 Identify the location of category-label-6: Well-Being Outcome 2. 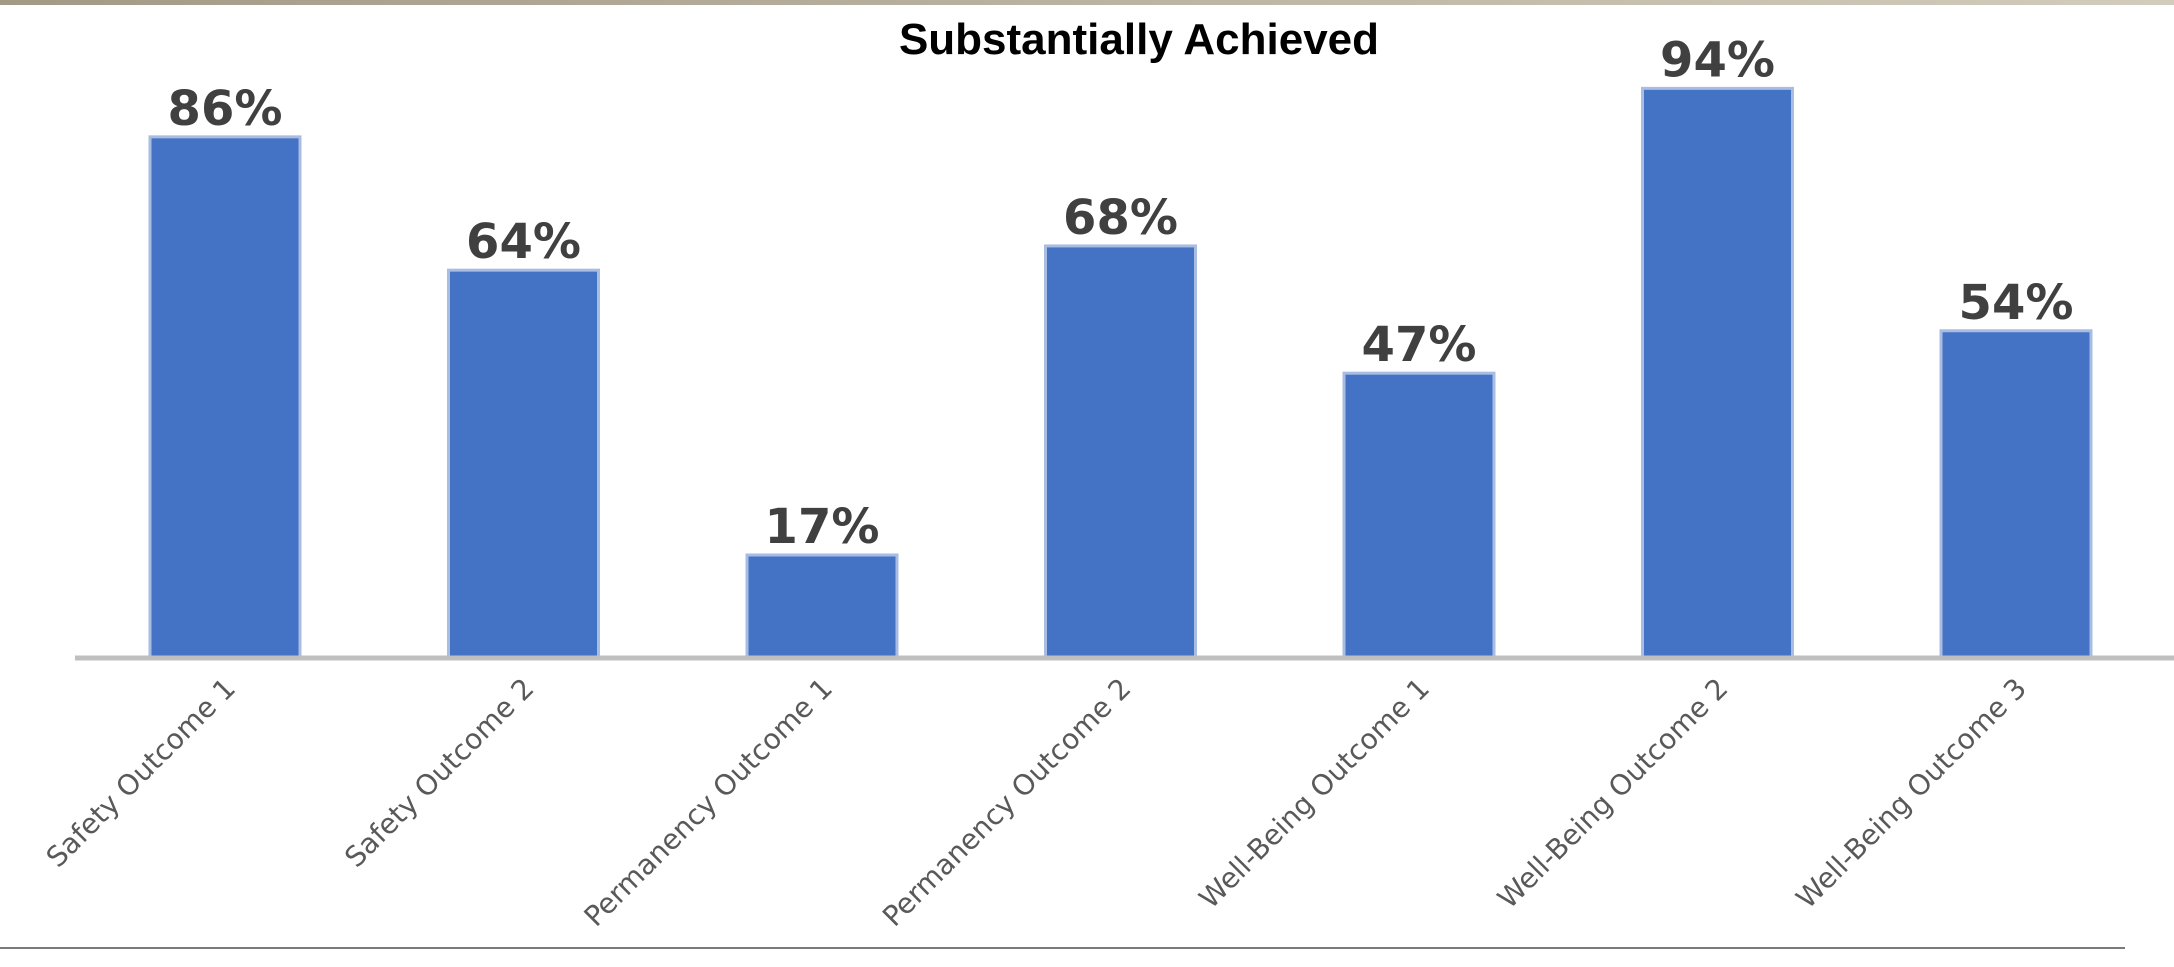
(1612, 793).